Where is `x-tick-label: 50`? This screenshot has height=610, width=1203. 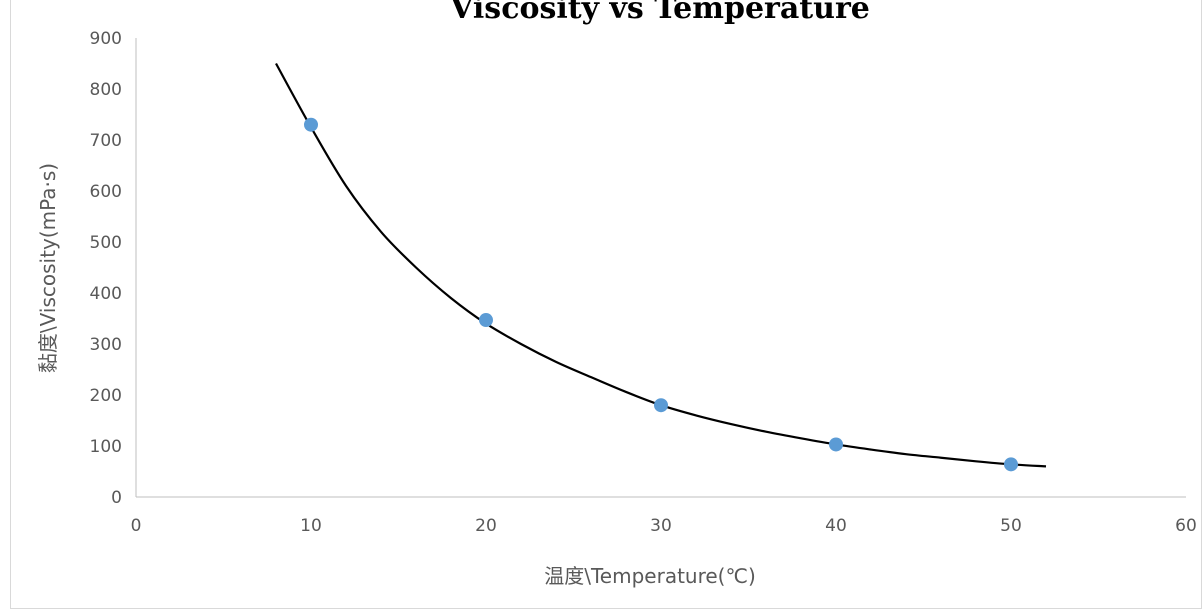
x-tick-label: 50 is located at coordinates (1011, 526).